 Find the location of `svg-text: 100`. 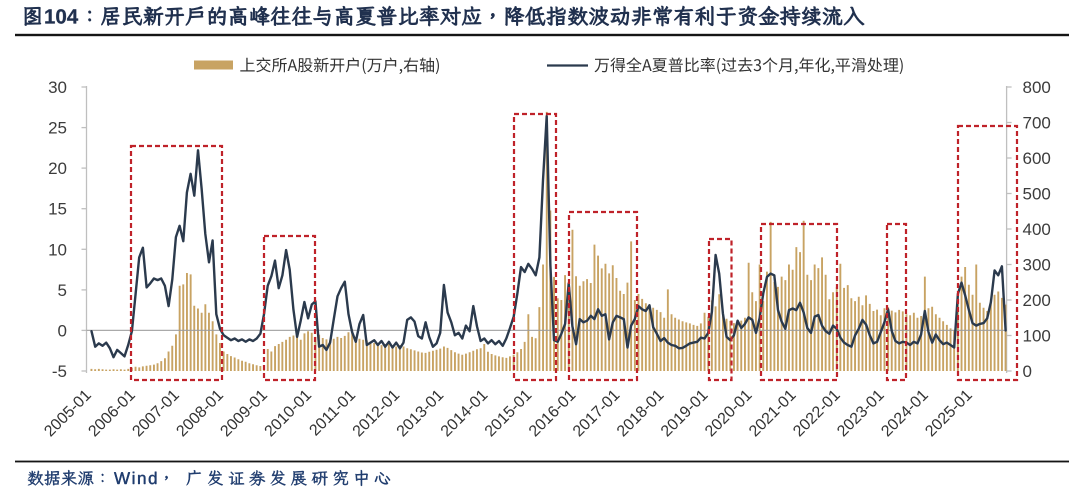

svg-text: 100 is located at coordinates (1037, 336).